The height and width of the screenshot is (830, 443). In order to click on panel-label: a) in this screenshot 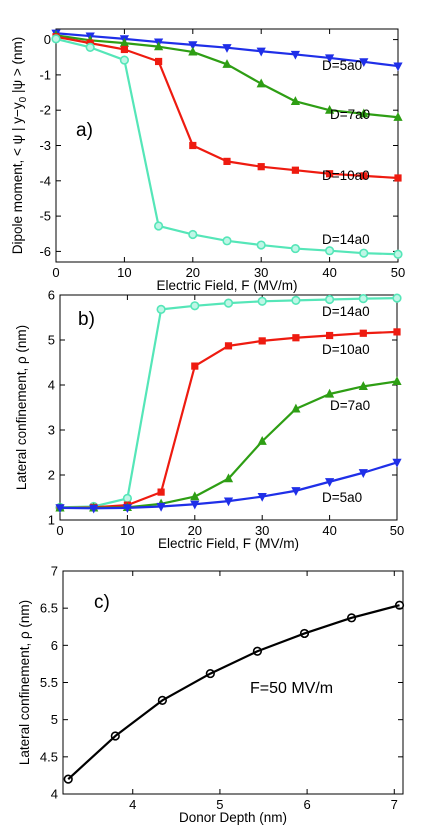, I will do `click(84, 130)`.